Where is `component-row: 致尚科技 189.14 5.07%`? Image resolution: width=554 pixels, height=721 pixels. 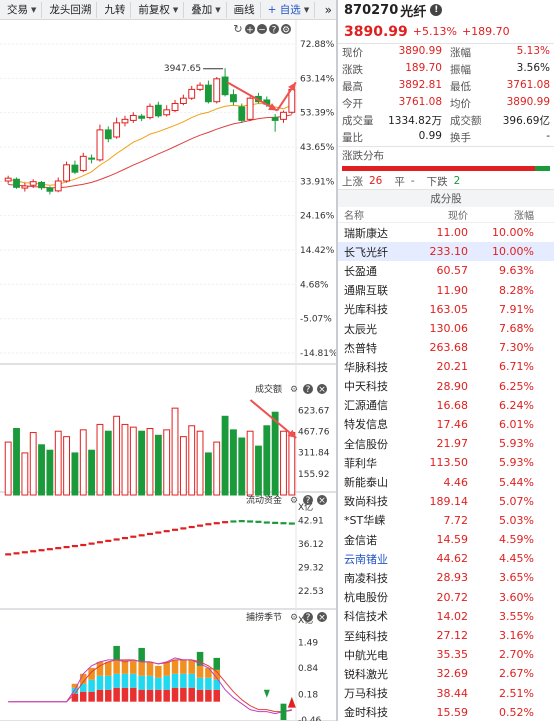 component-row: 致尚科技 189.14 5.07% is located at coordinates (446, 501).